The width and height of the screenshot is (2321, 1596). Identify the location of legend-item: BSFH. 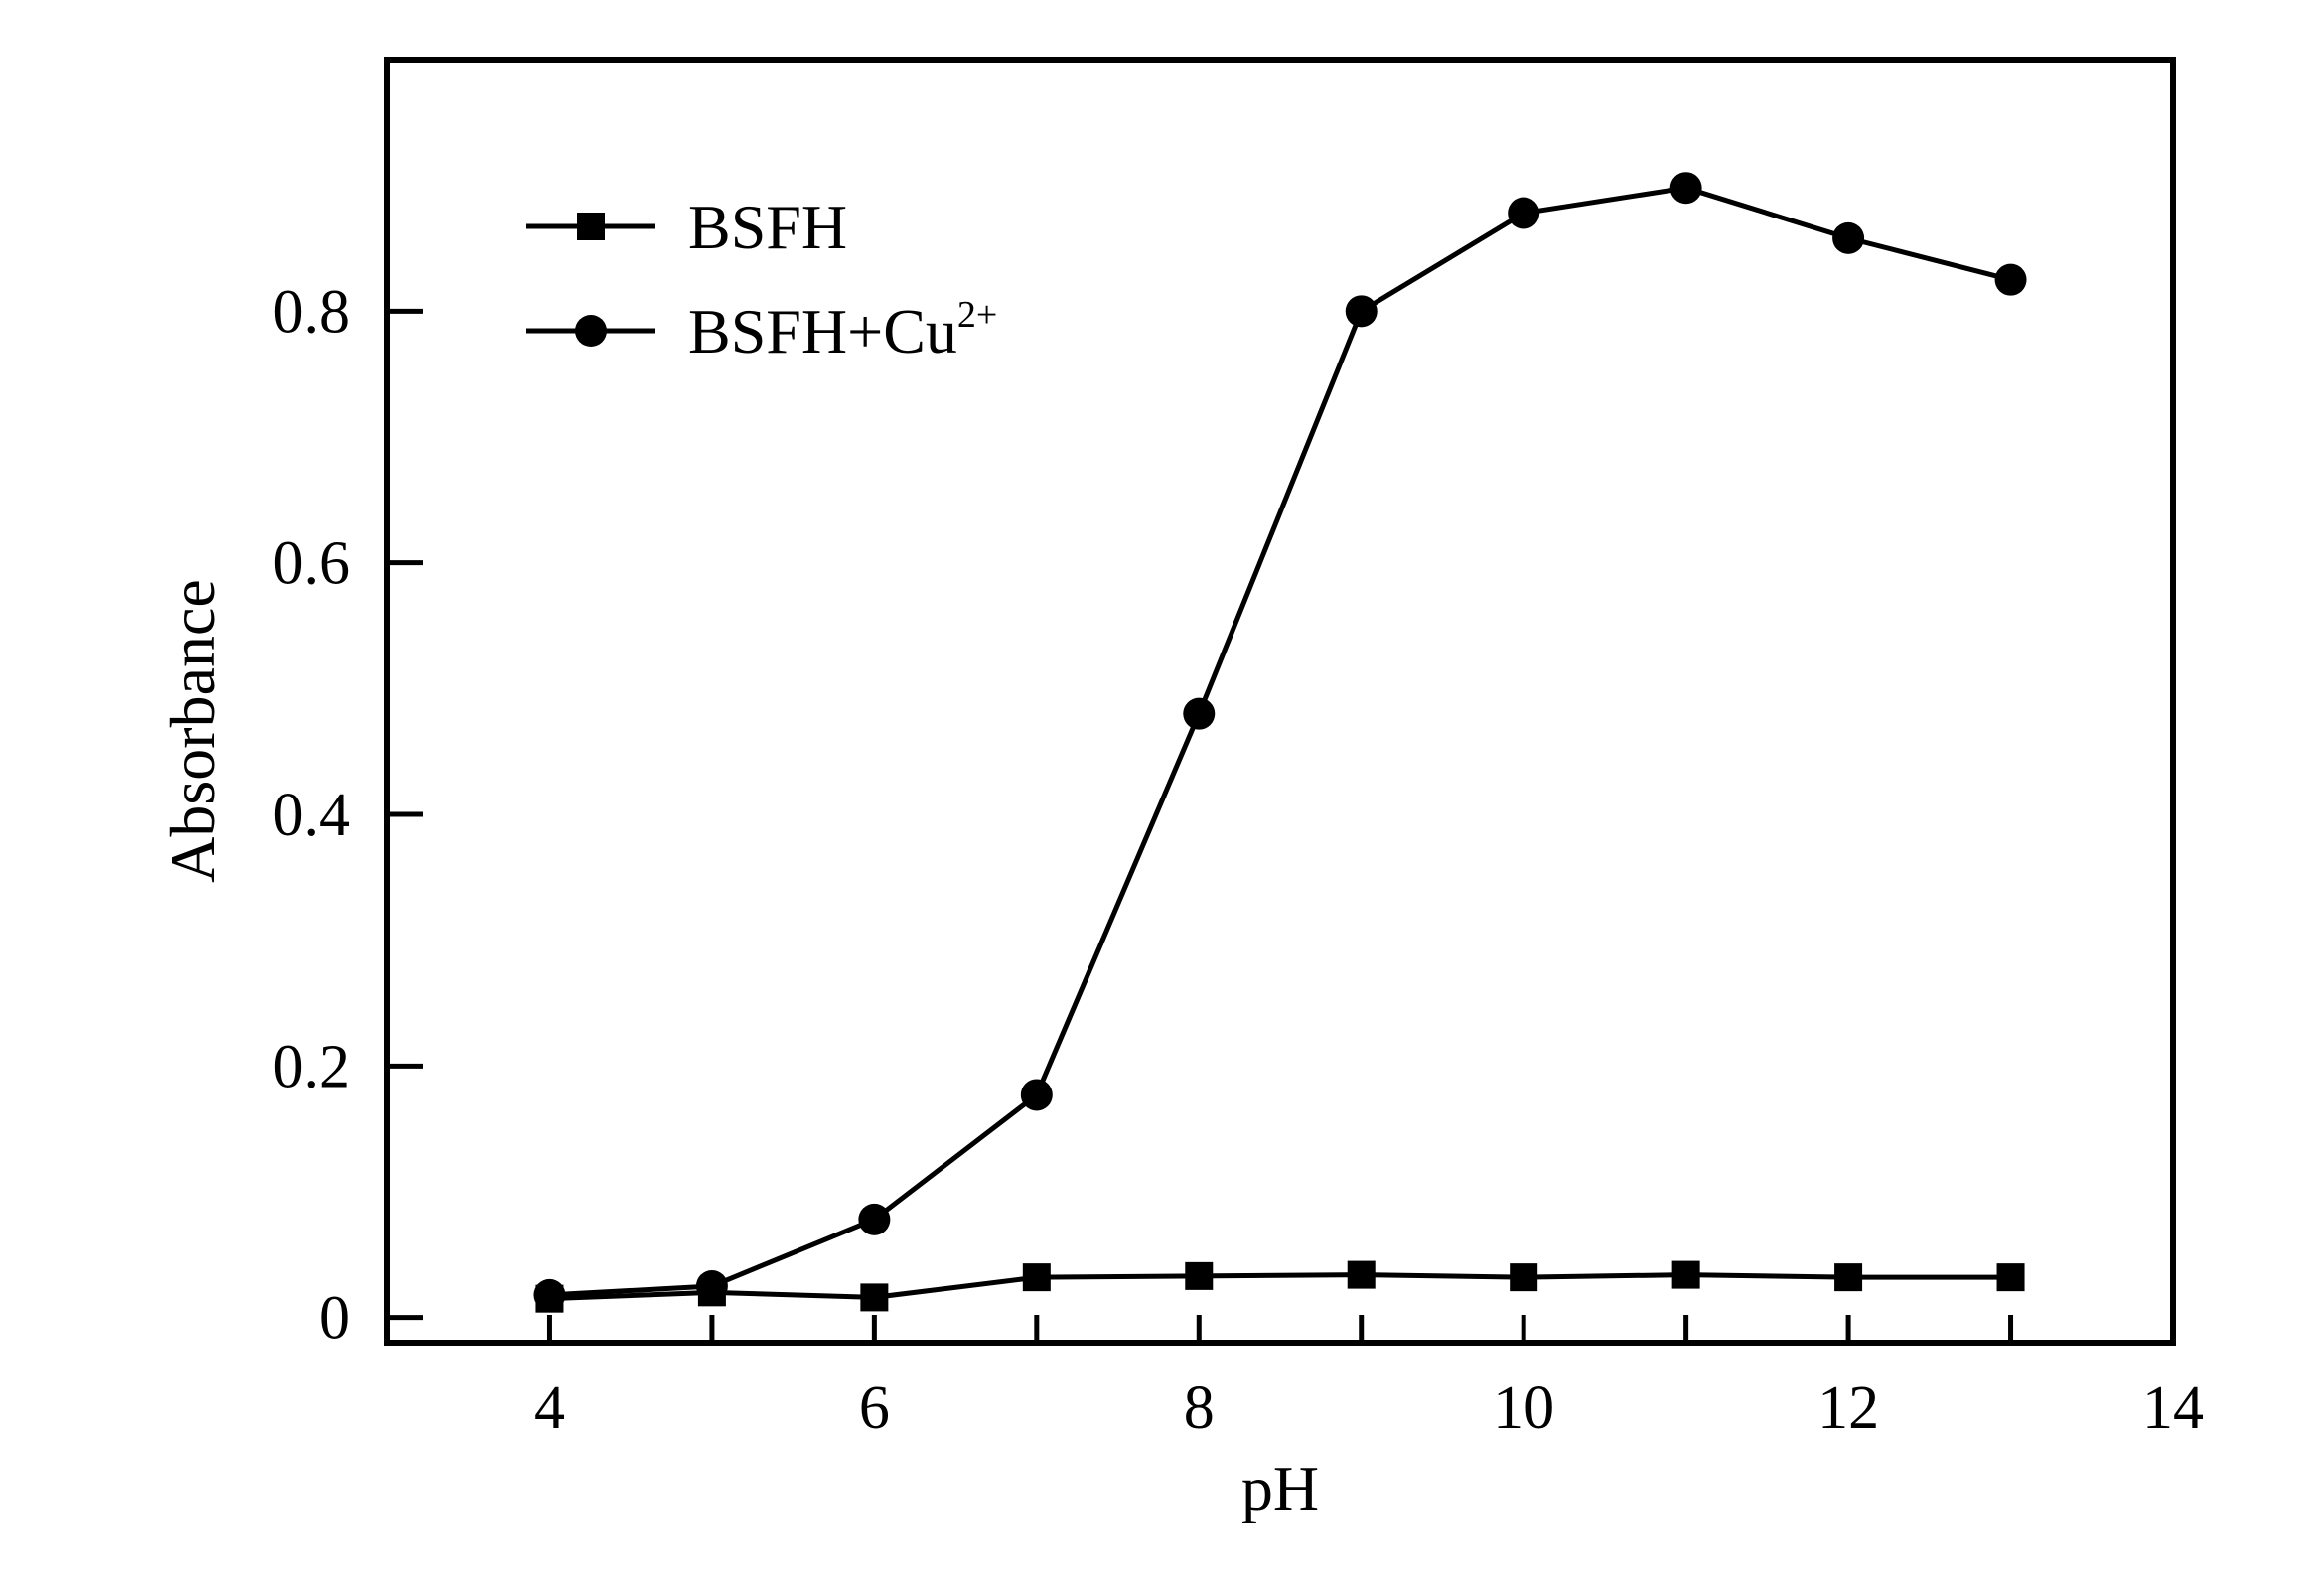
(686, 227).